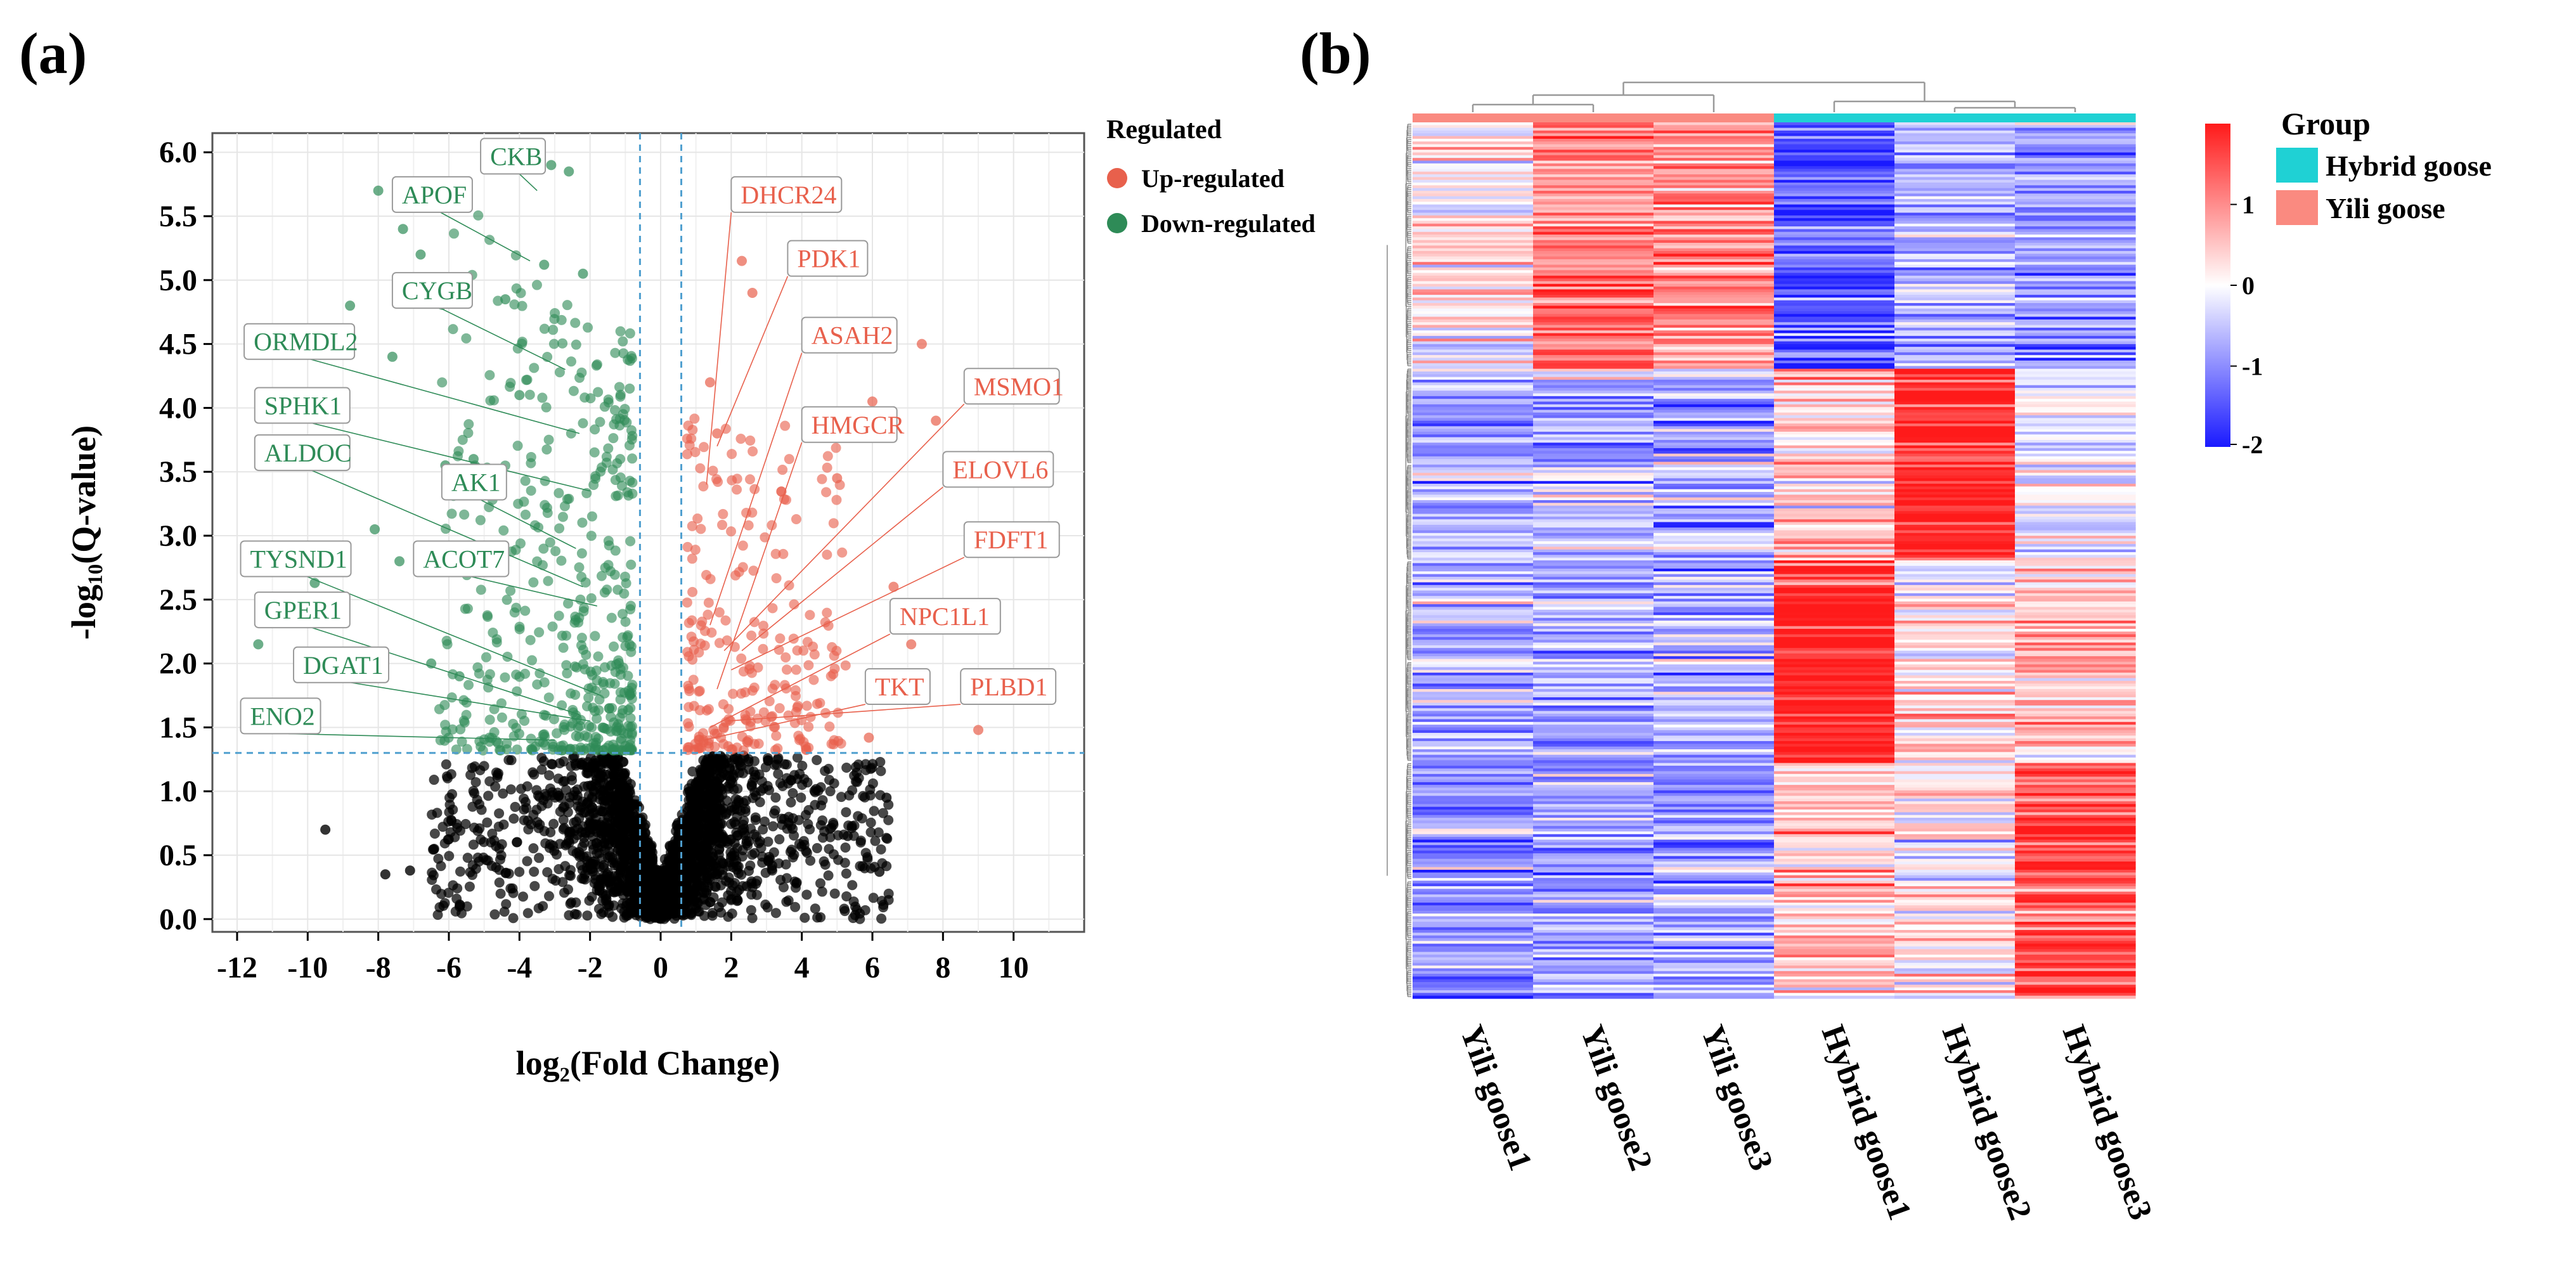 This screenshot has width=2576, height=1278. Describe the element at coordinates (185, 536) in the screenshot. I see `y-tick-labels: 0.0 0.5 1.0 1.5 2.0 2.5 3.0 3.5 4.0 4.5 5.0 5.5 6.0` at that location.